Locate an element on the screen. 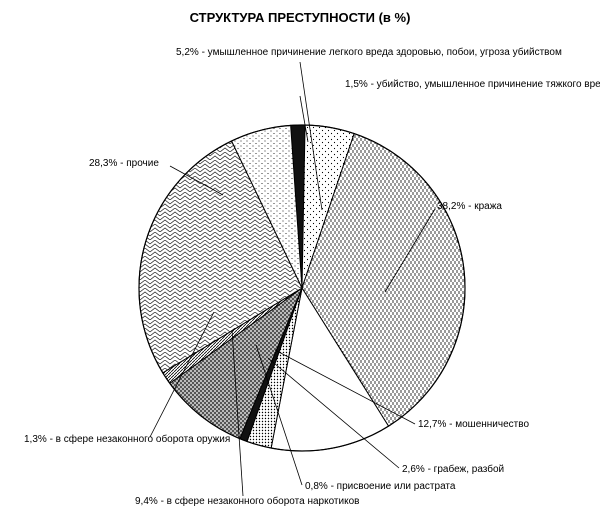  slice-label: 28,3% - прочие is located at coordinates (124, 163).